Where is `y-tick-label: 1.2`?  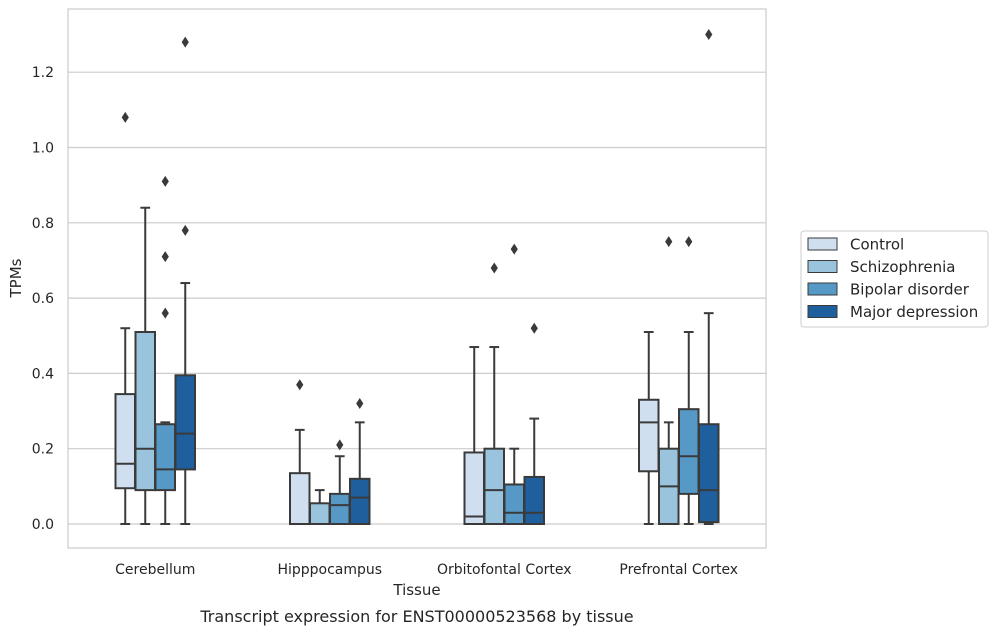
y-tick-label: 1.2 is located at coordinates (43, 73).